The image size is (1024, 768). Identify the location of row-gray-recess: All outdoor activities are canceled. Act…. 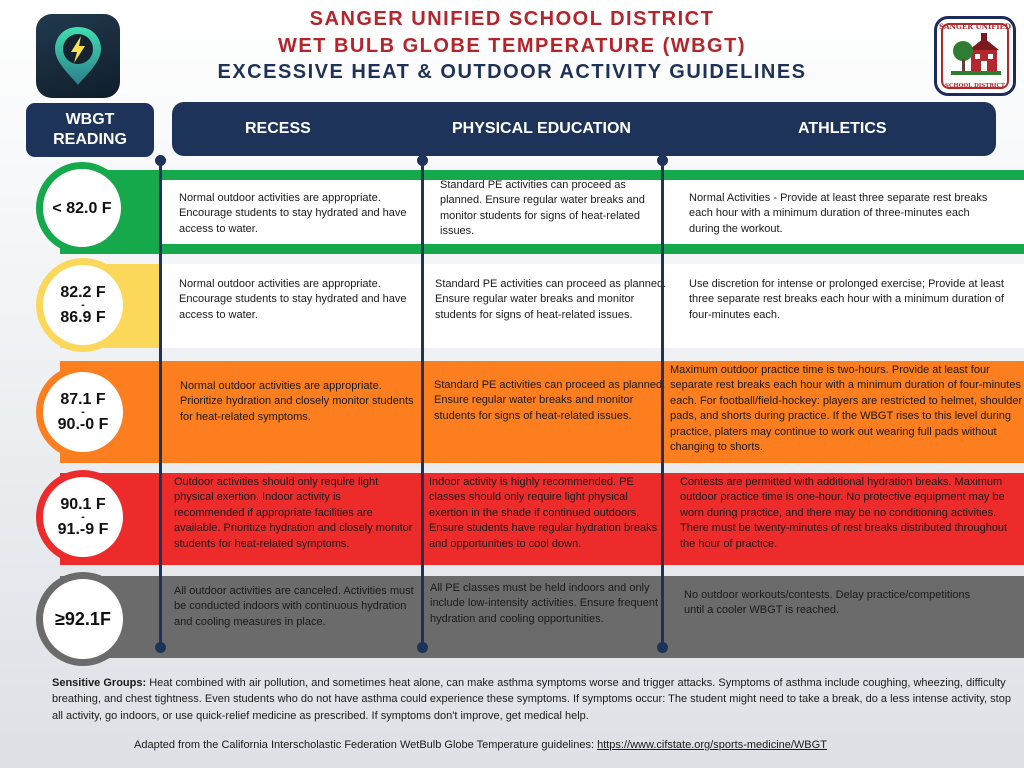
(294, 606).